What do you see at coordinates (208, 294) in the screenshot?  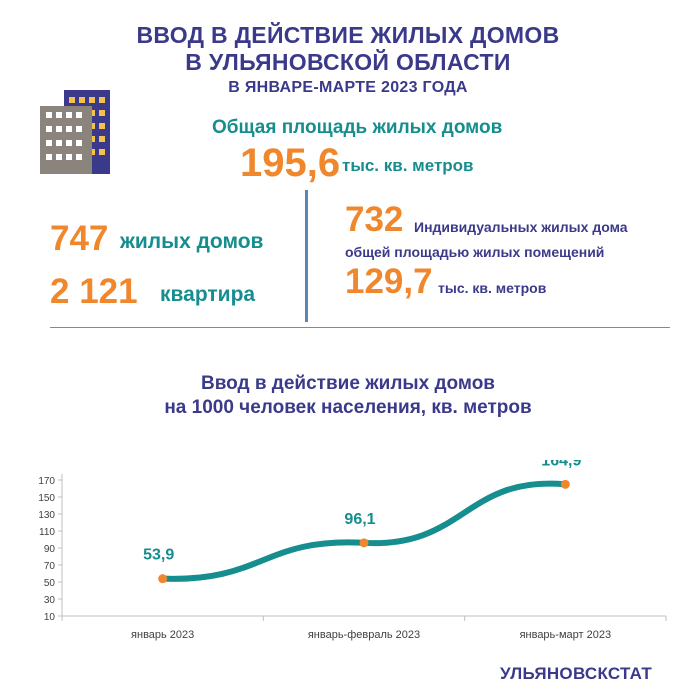 I see `flats-count-label: квартира` at bounding box center [208, 294].